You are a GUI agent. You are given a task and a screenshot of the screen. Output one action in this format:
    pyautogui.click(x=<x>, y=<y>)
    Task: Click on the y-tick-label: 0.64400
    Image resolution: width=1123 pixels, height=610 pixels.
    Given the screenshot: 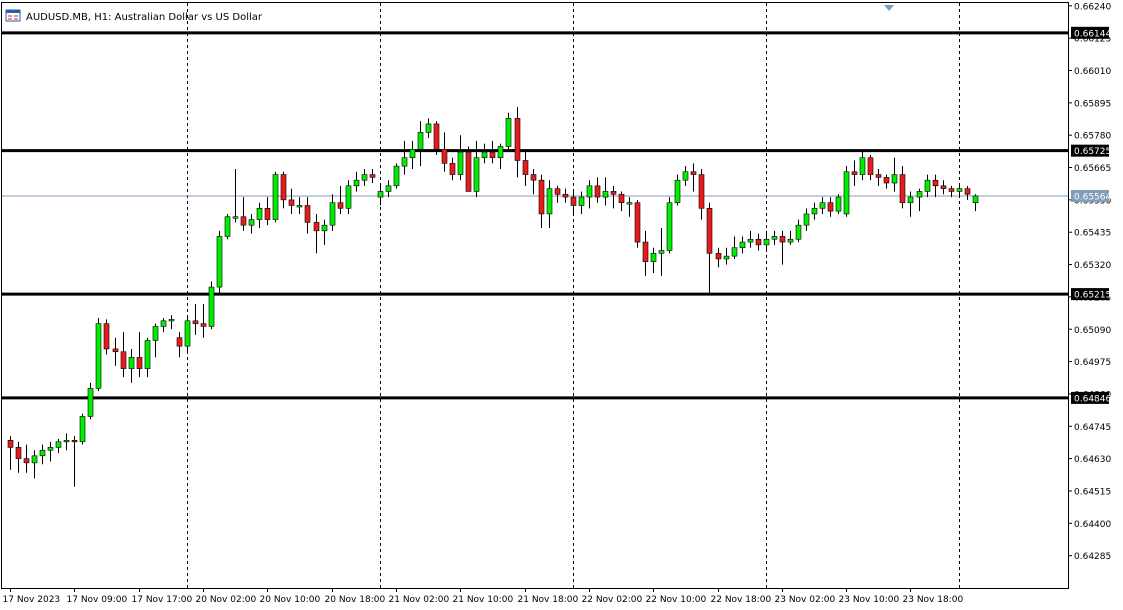 What is the action you would take?
    pyautogui.click(x=1092, y=525)
    